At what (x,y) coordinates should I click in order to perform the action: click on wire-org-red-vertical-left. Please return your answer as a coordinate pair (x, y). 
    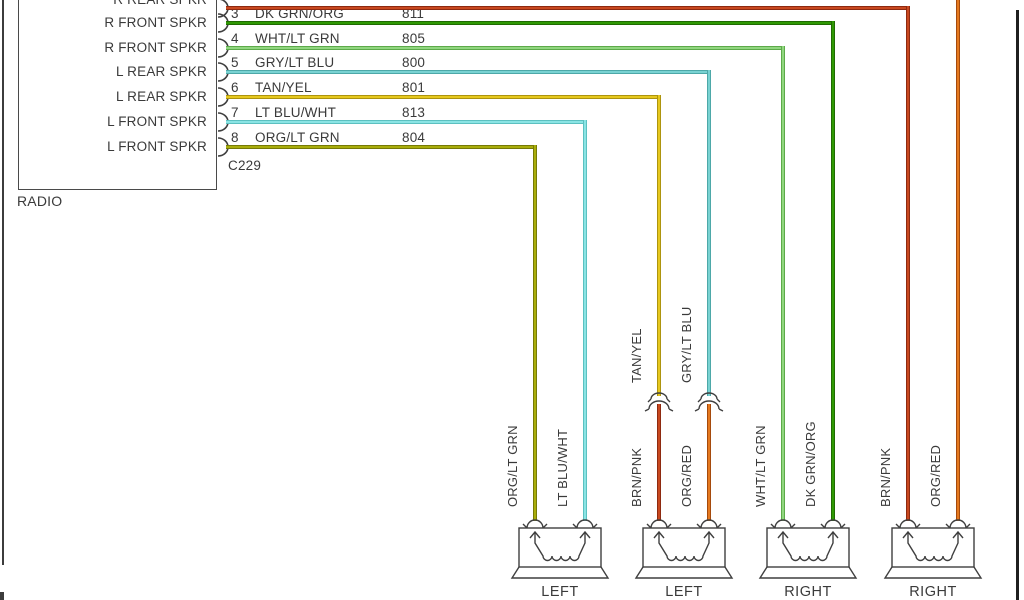
    Looking at the image, I should click on (709, 462).